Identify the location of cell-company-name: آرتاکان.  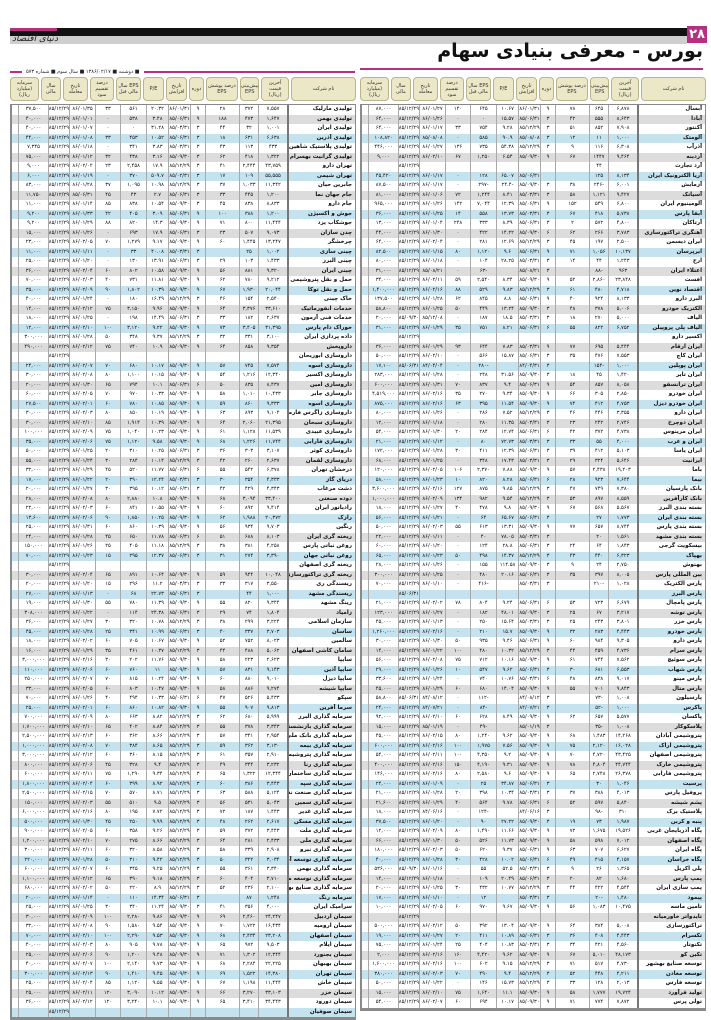
(671, 224).